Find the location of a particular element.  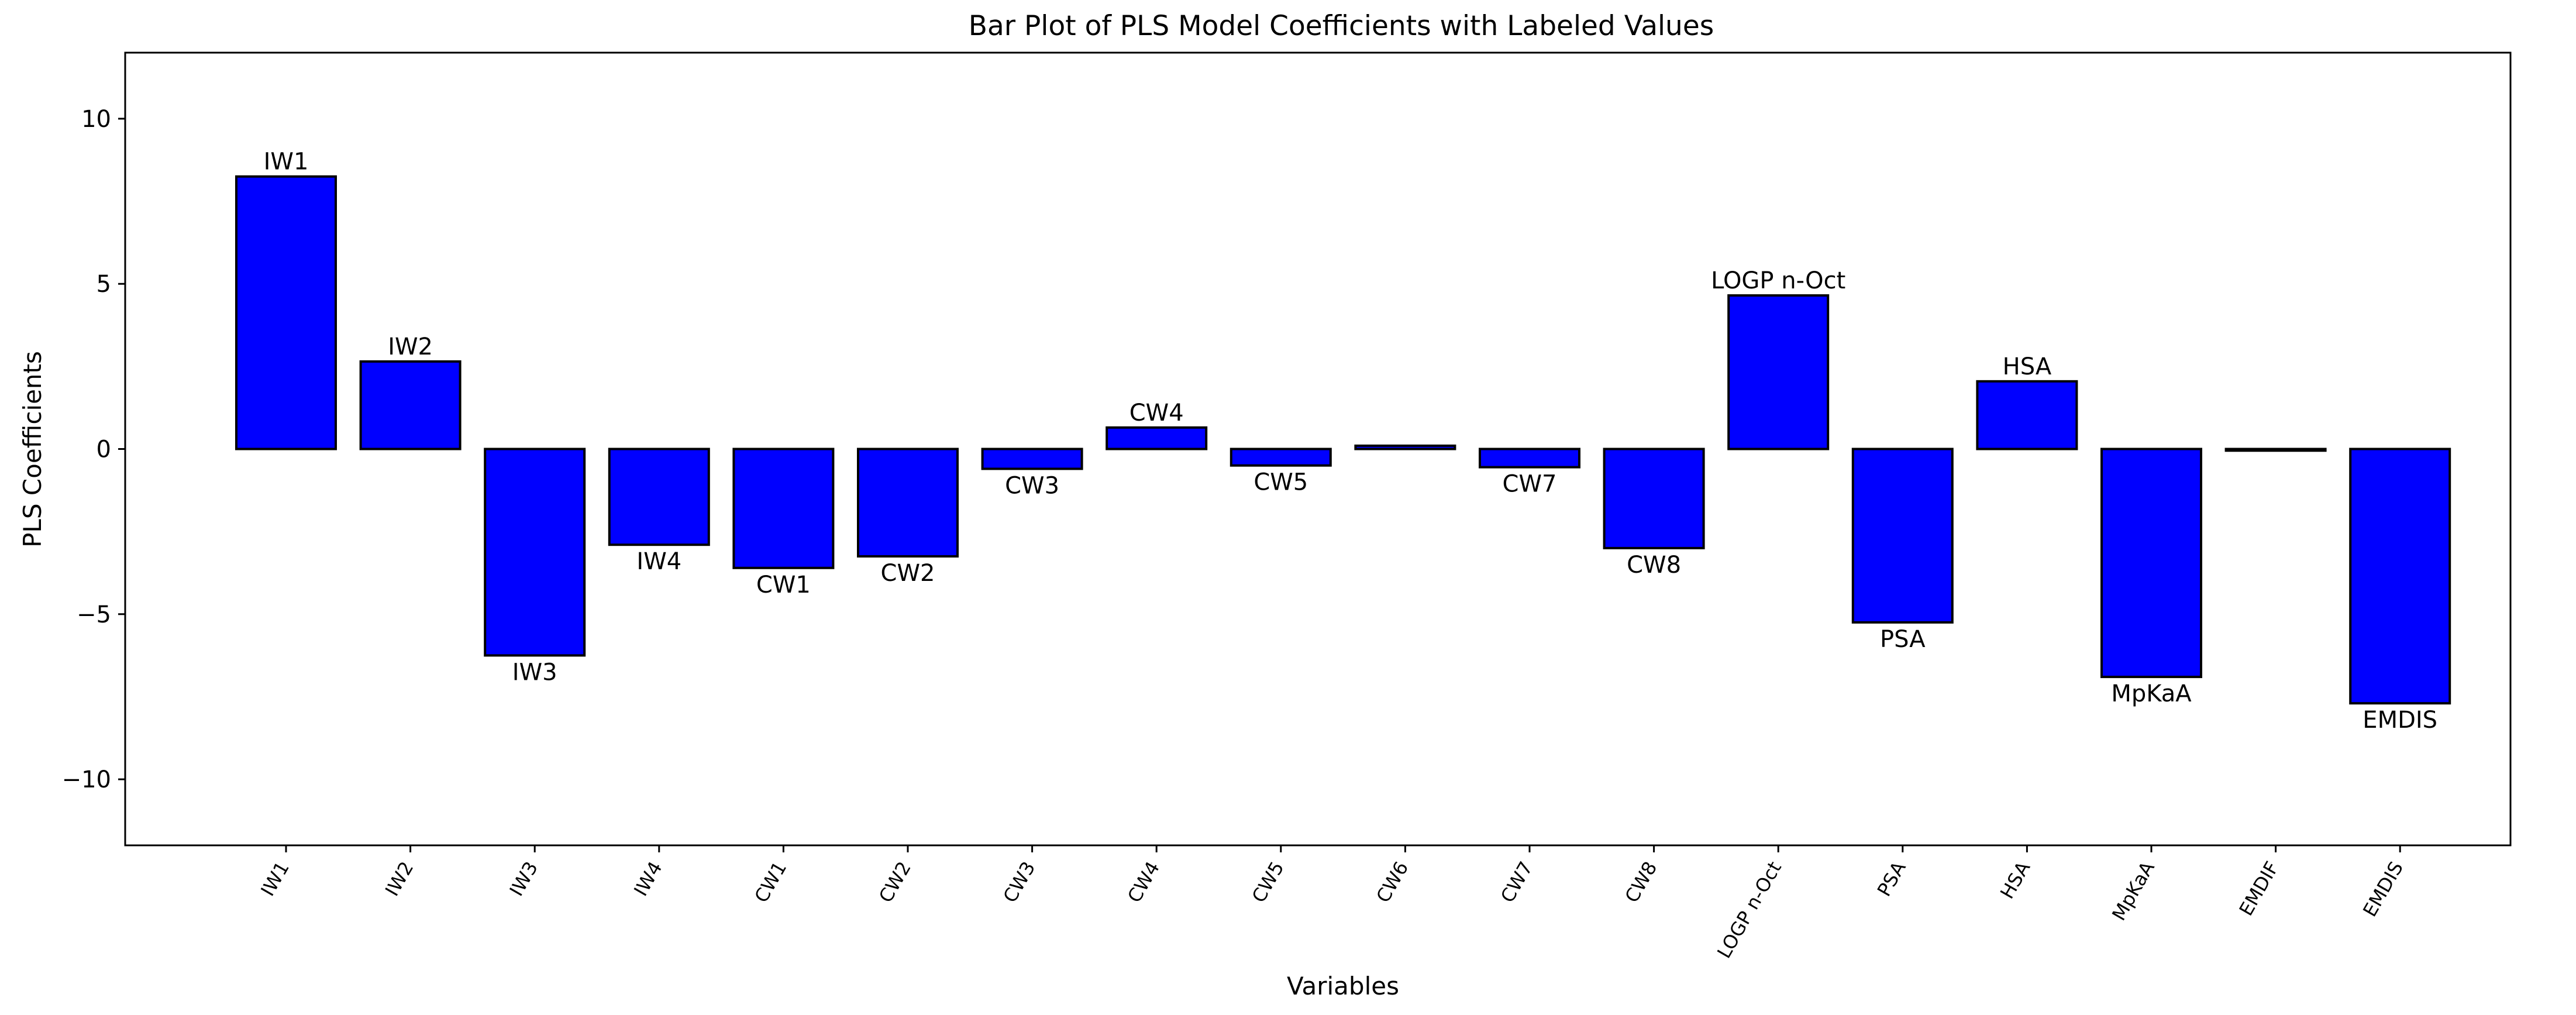

bar-psa is located at coordinates (1902, 536).